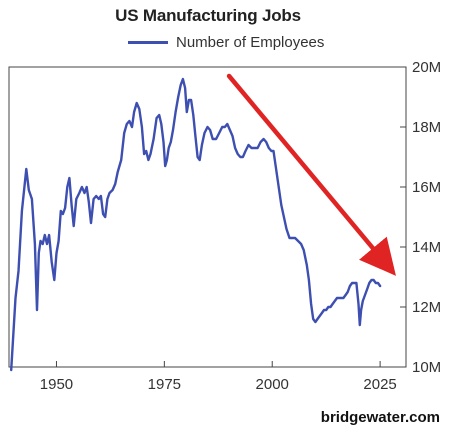 The image size is (458, 433). What do you see at coordinates (426, 127) in the screenshot?
I see `y-tick-label: 18M` at bounding box center [426, 127].